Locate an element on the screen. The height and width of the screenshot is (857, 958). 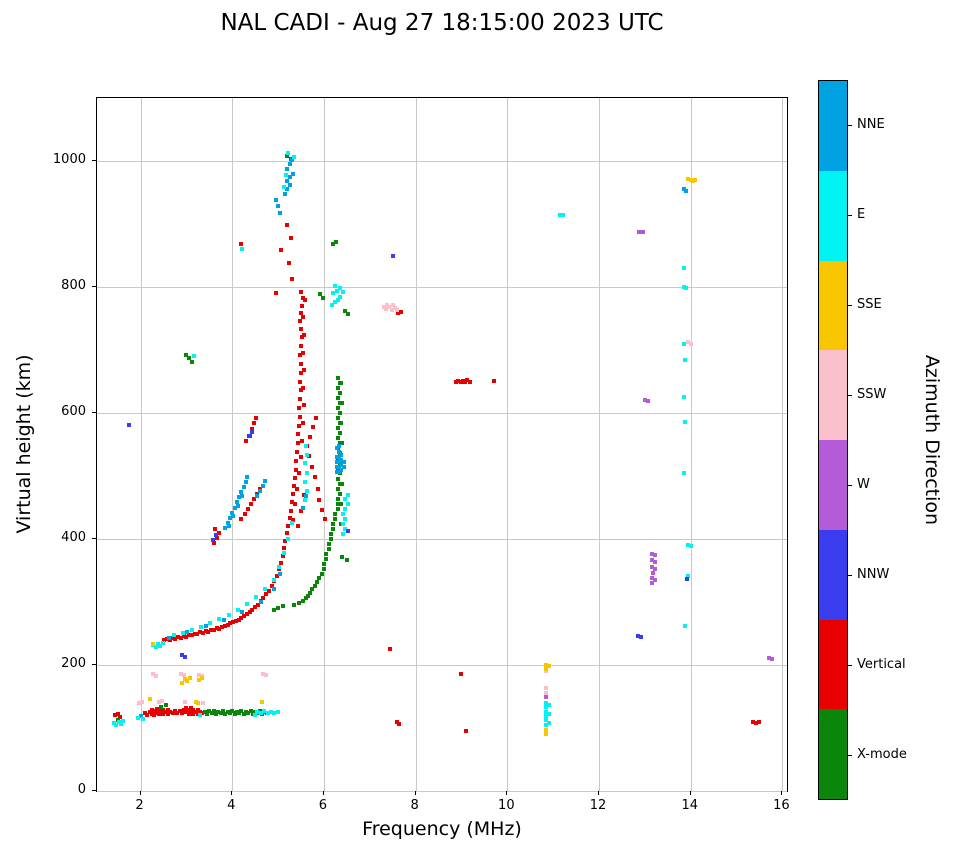
x-tick-label: 16 is located at coordinates (781, 805).